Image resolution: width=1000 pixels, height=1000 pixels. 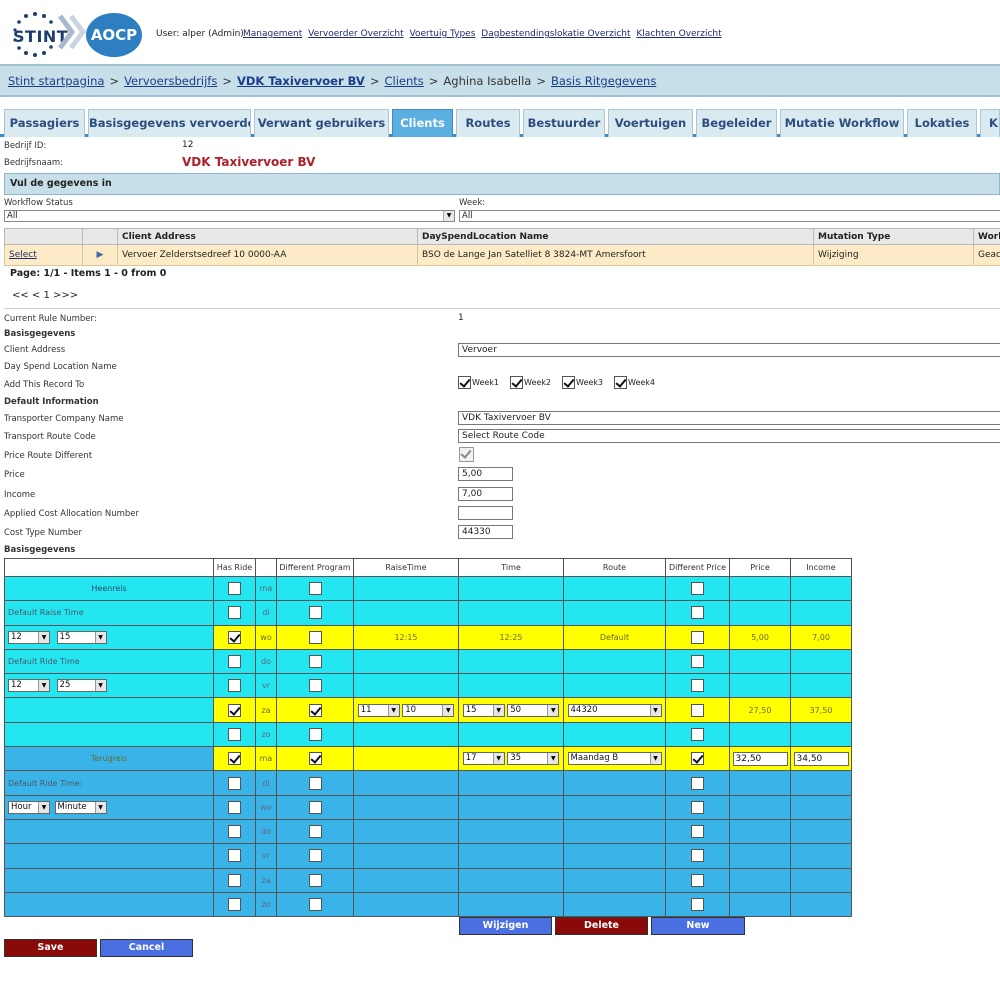 What do you see at coordinates (23, 255) in the screenshot?
I see `select-link: Select` at bounding box center [23, 255].